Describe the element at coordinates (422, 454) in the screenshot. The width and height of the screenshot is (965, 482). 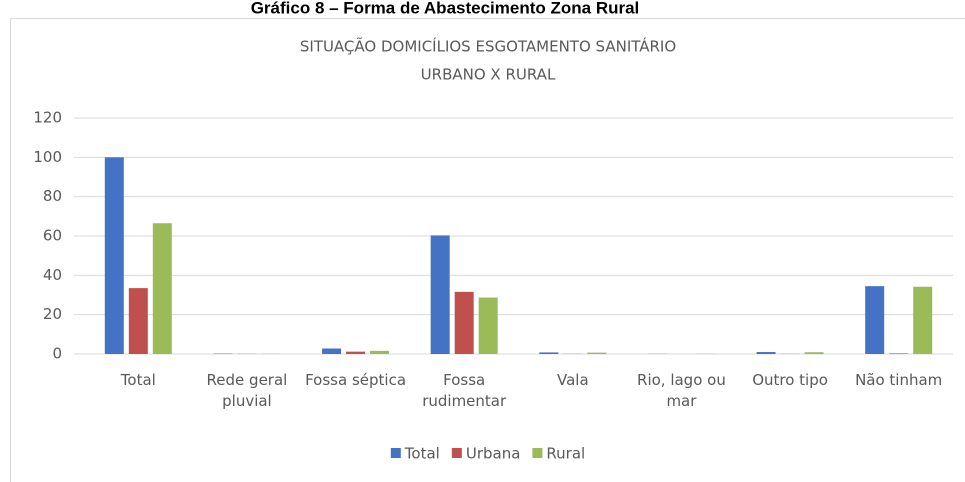
I see `legend-label: Total` at that location.